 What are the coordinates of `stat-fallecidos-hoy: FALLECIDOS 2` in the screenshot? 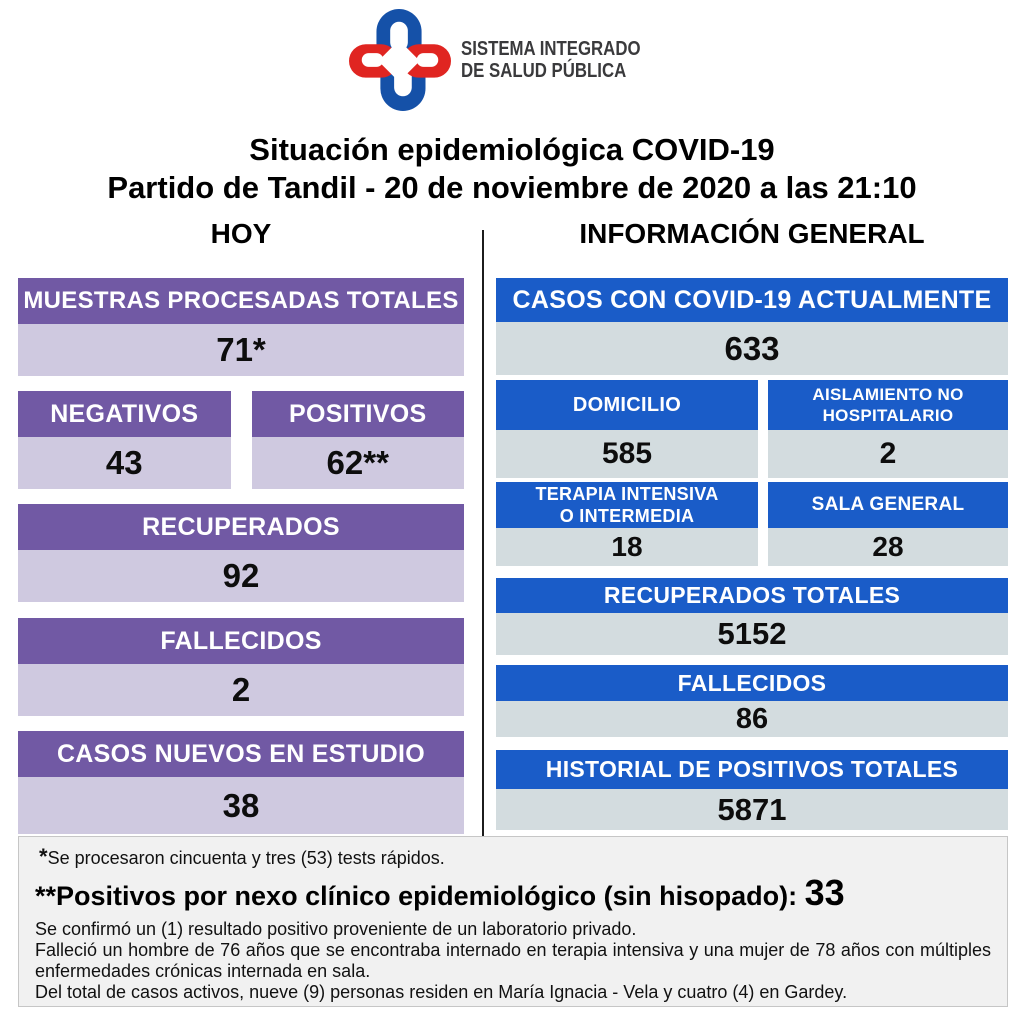 It's located at (241, 667).